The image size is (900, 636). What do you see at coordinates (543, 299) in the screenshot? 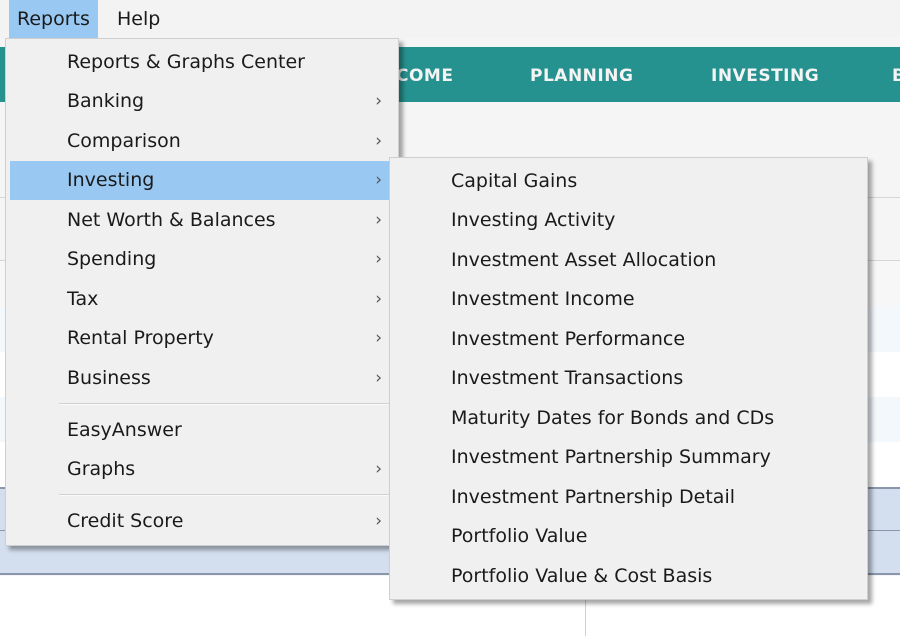
I see `submenu-item-label: Investment Income` at bounding box center [543, 299].